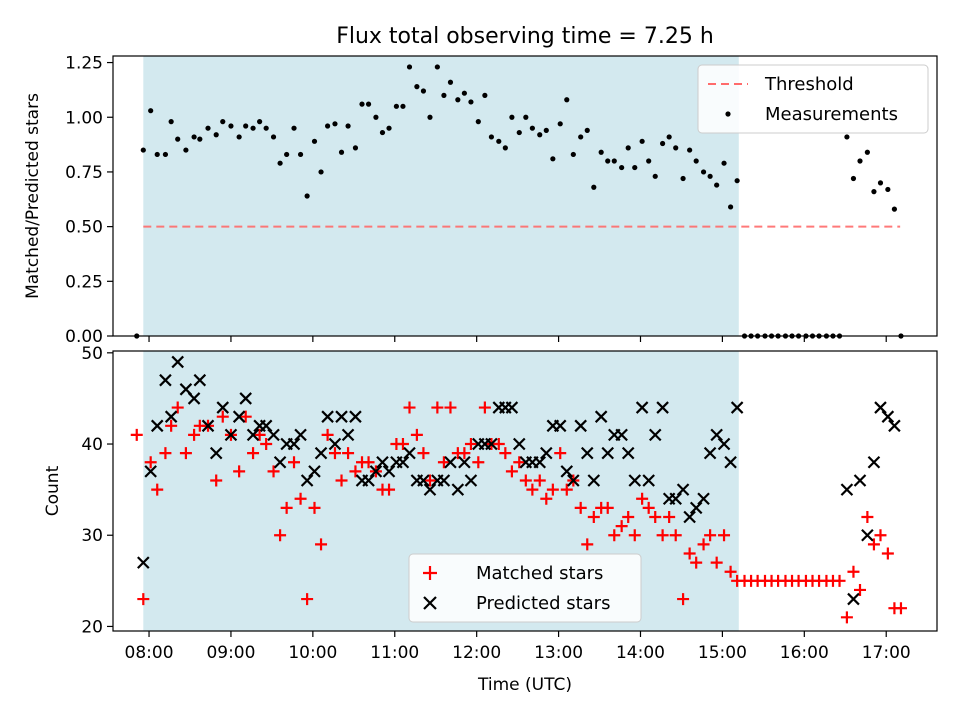  What do you see at coordinates (92, 536) in the screenshot?
I see `y-tick-label: 30` at bounding box center [92, 536].